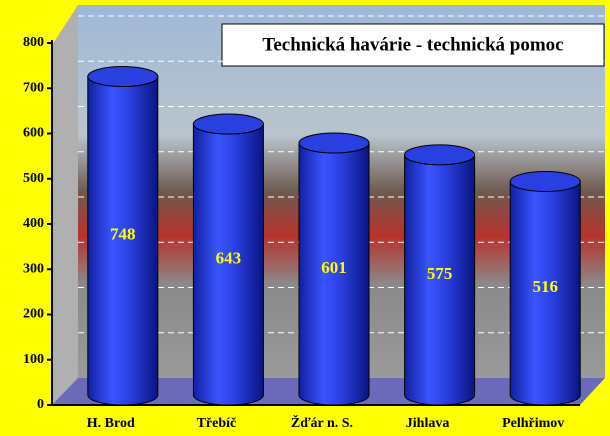  What do you see at coordinates (33, 359) in the screenshot?
I see `y-tick-label: 100` at bounding box center [33, 359].